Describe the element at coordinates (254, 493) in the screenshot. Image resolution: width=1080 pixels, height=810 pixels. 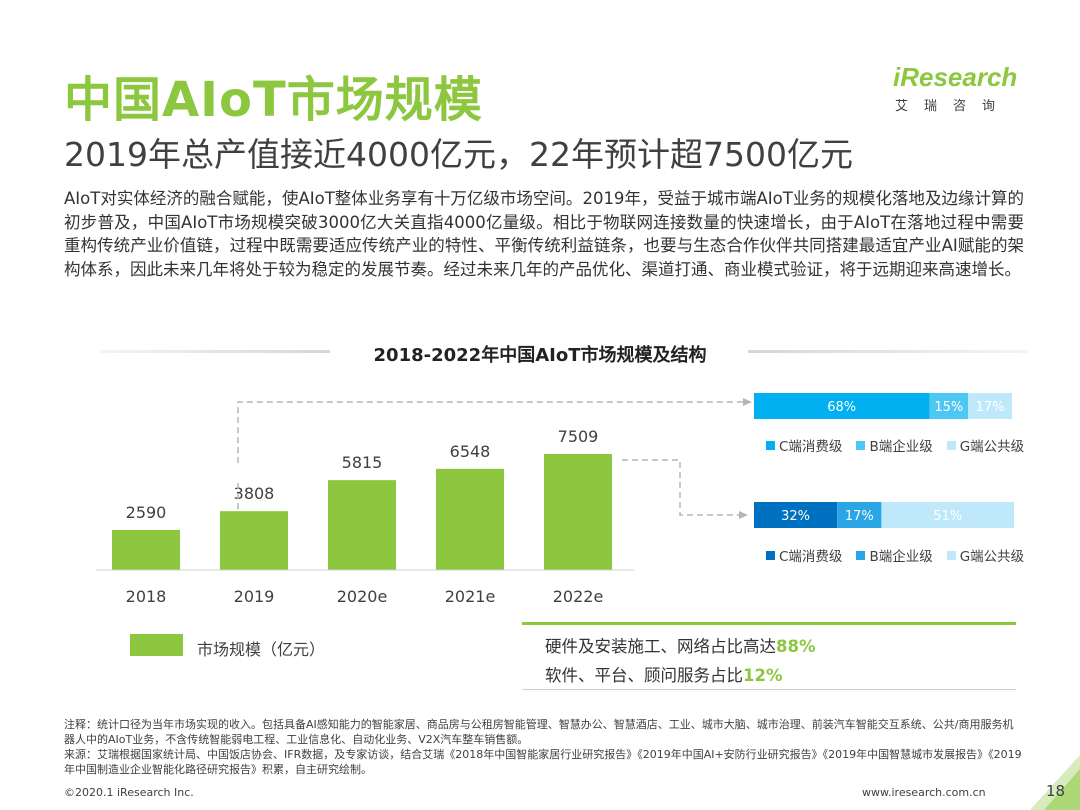
I see `bar-value-label: 3808` at that location.